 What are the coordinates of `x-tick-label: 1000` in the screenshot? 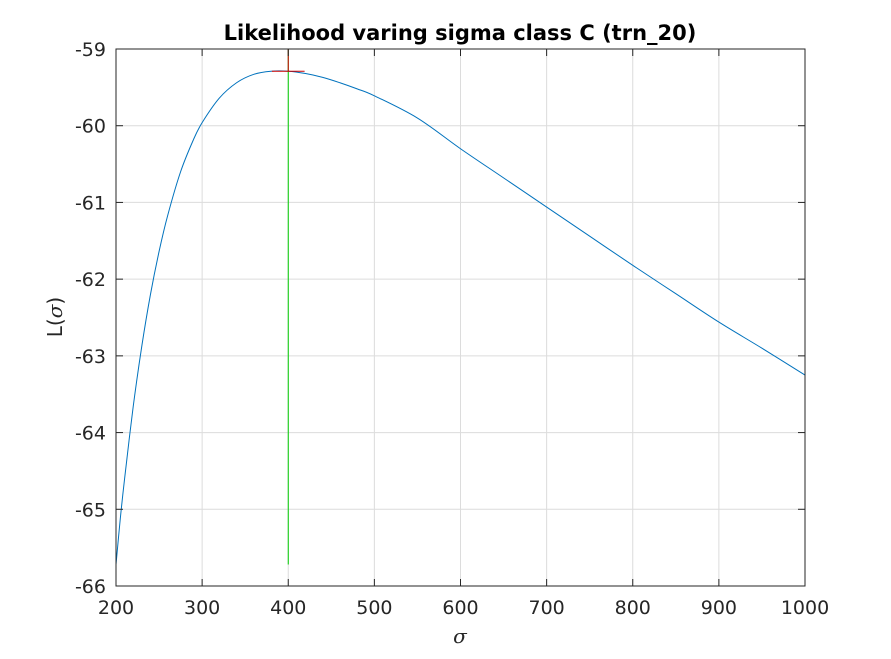 It's located at (805, 608).